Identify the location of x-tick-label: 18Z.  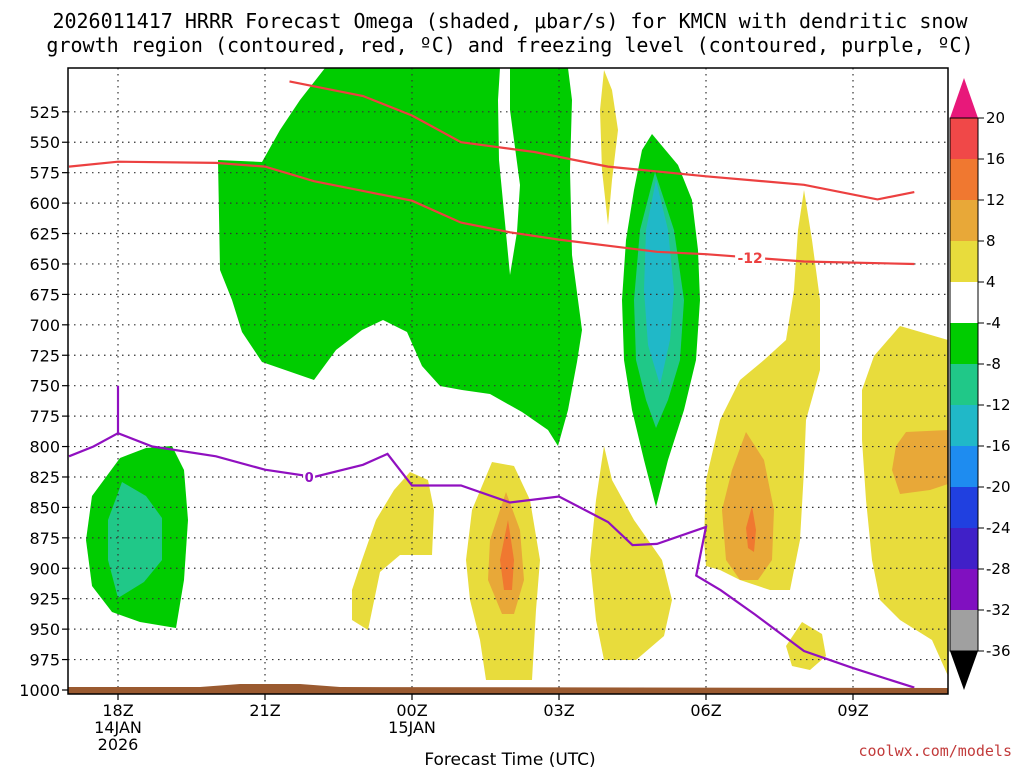
(117, 710).